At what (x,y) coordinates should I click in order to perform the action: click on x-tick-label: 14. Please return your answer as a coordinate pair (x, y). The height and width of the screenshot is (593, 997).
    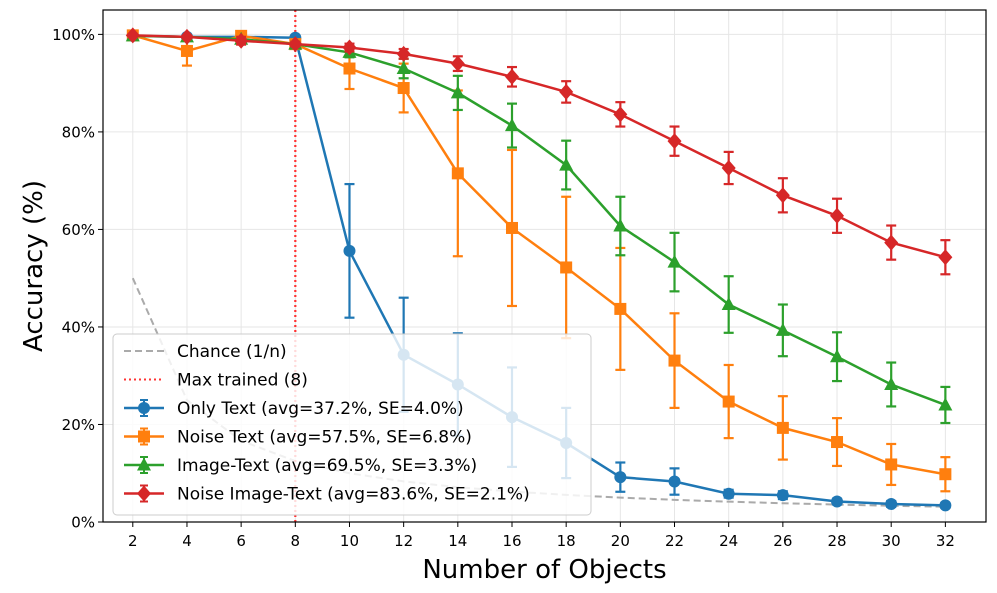
    Looking at the image, I should click on (457, 541).